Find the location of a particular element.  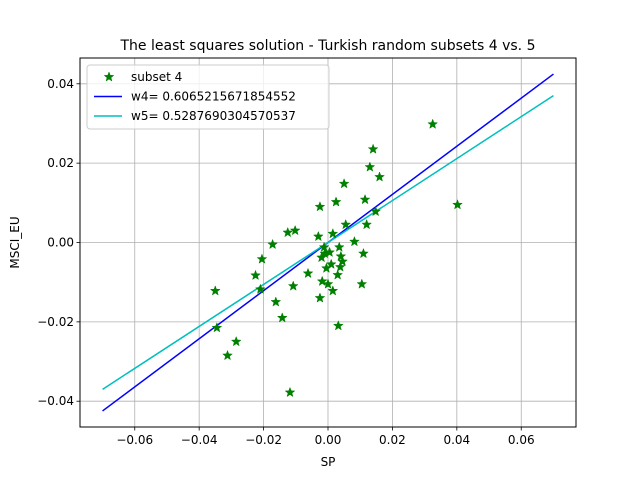

legend-entry-label: w5= 0.5287690304570537 is located at coordinates (213, 116).